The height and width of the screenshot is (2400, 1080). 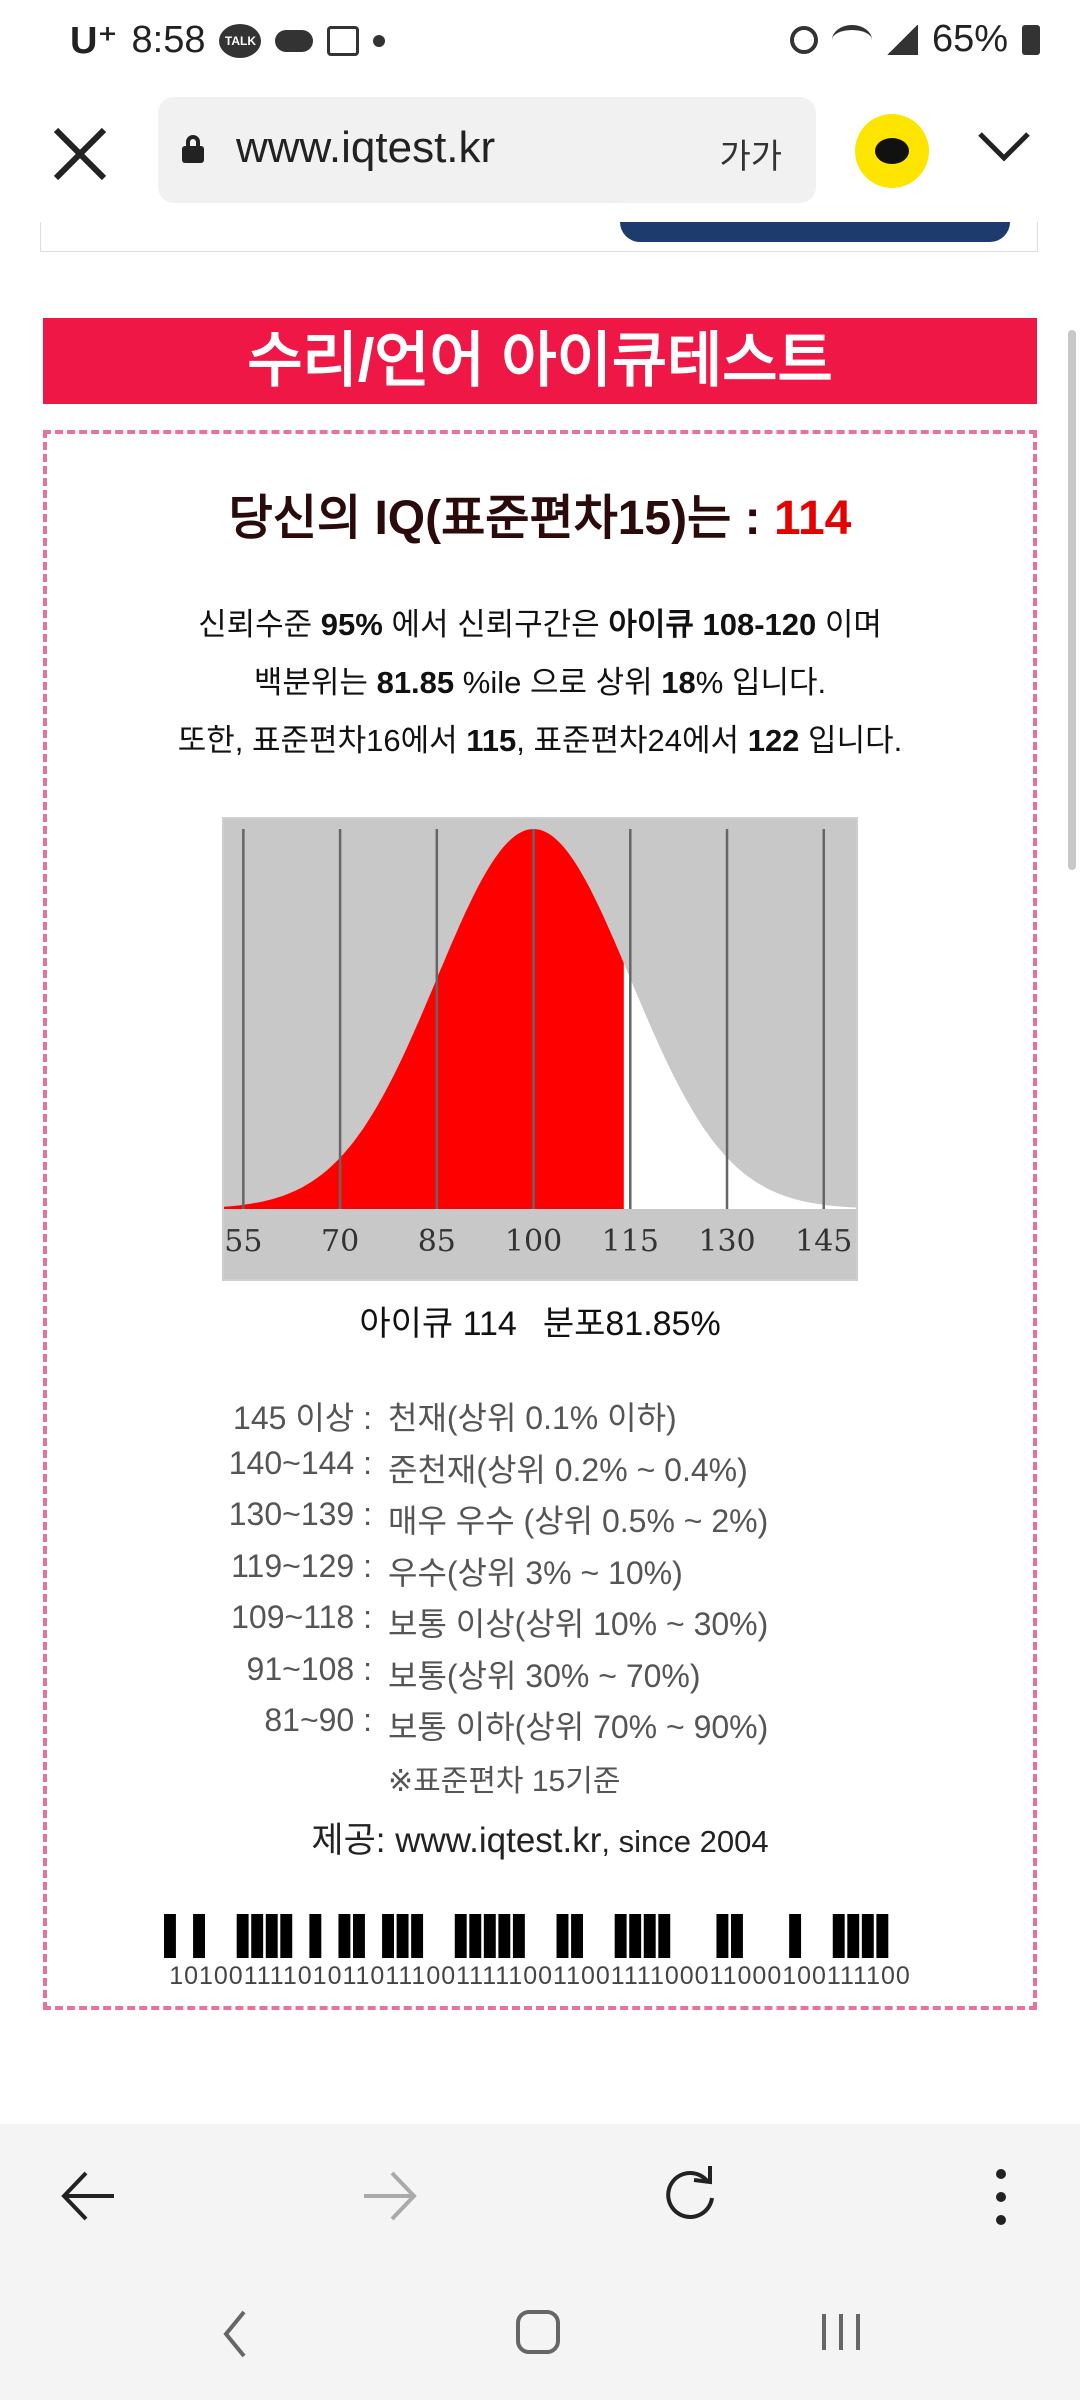 I want to click on more-options-icon, so click(x=1001, y=2197).